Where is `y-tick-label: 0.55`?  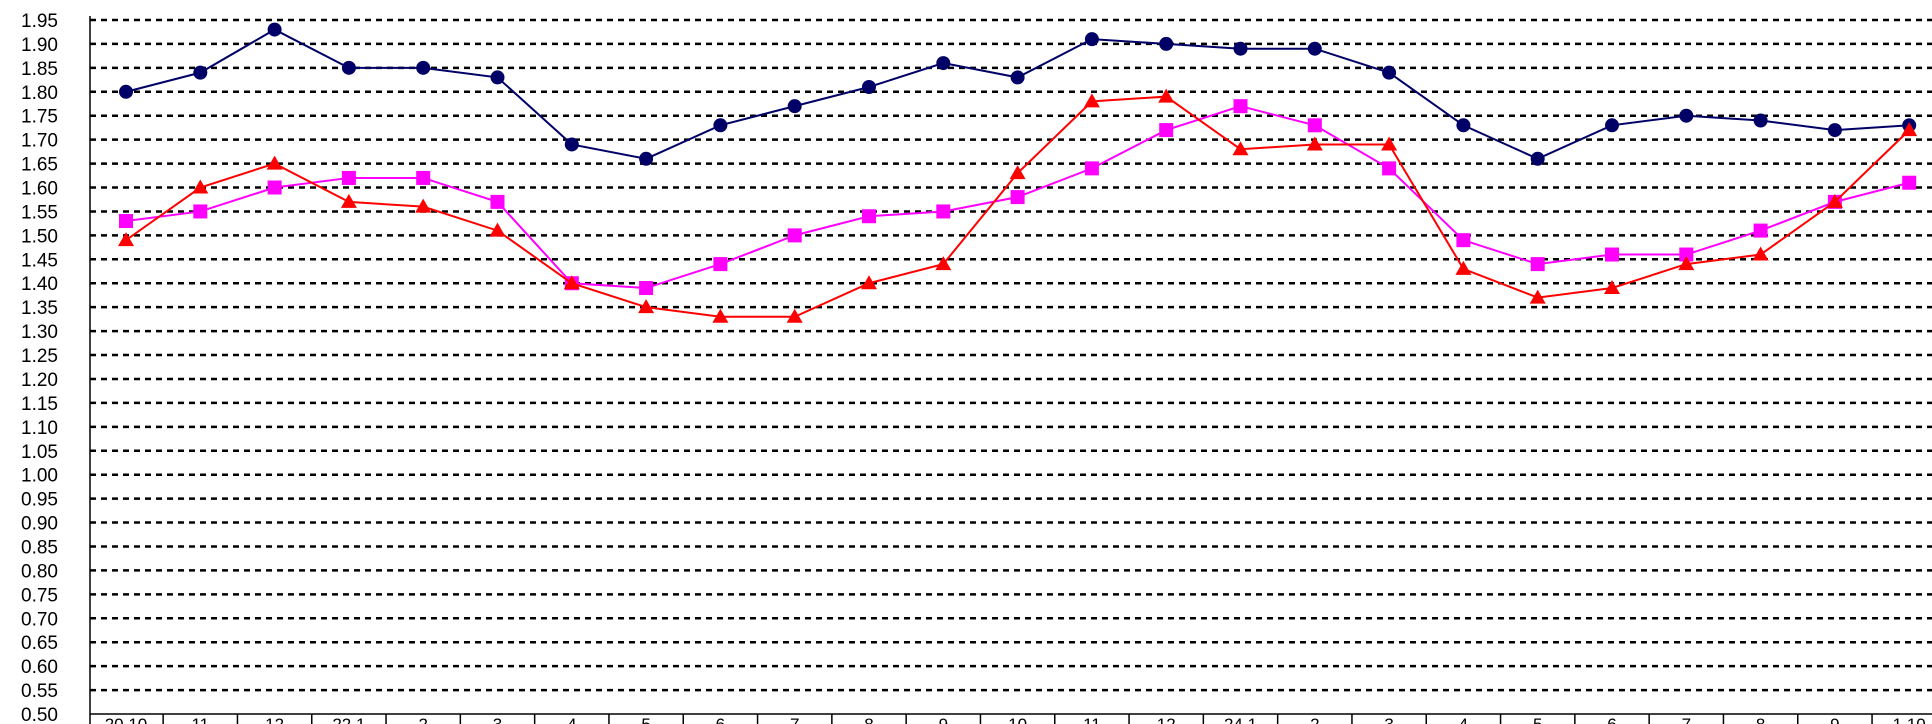 y-tick-label: 0.55 is located at coordinates (39, 691).